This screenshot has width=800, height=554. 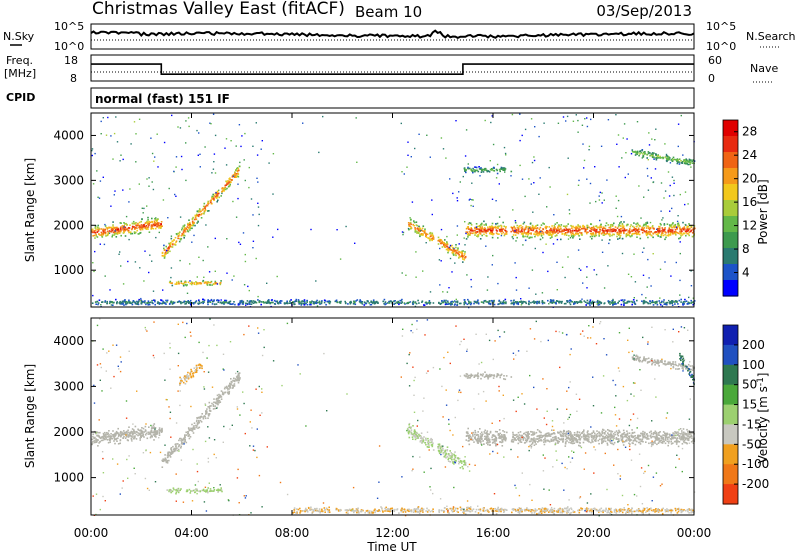 What do you see at coordinates (730, 208) in the screenshot?
I see `colorbar-segment` at bounding box center [730, 208].